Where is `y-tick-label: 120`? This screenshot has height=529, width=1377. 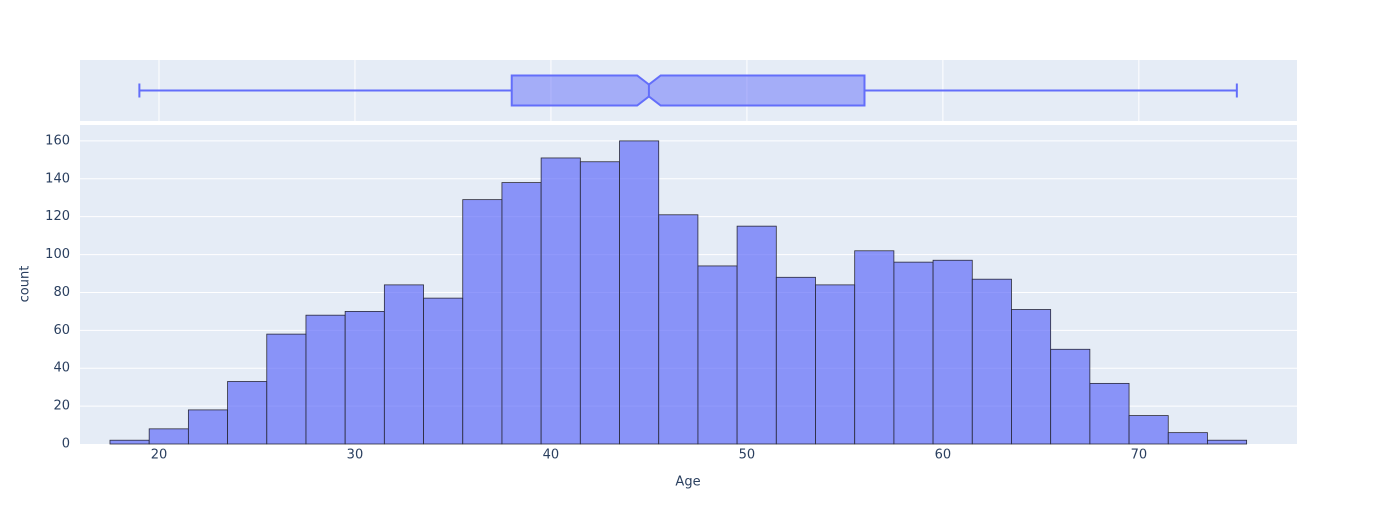
y-tick-label: 120 is located at coordinates (57, 216).